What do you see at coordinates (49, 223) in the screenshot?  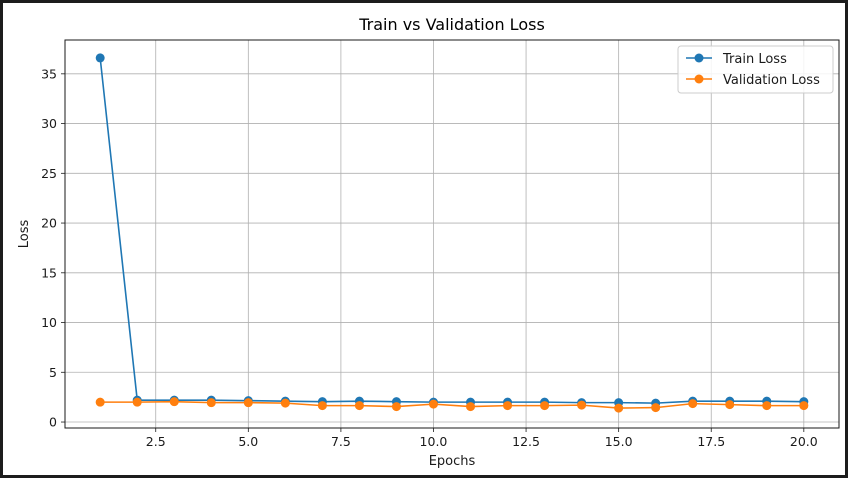 I see `y-tick-label: 20` at bounding box center [49, 223].